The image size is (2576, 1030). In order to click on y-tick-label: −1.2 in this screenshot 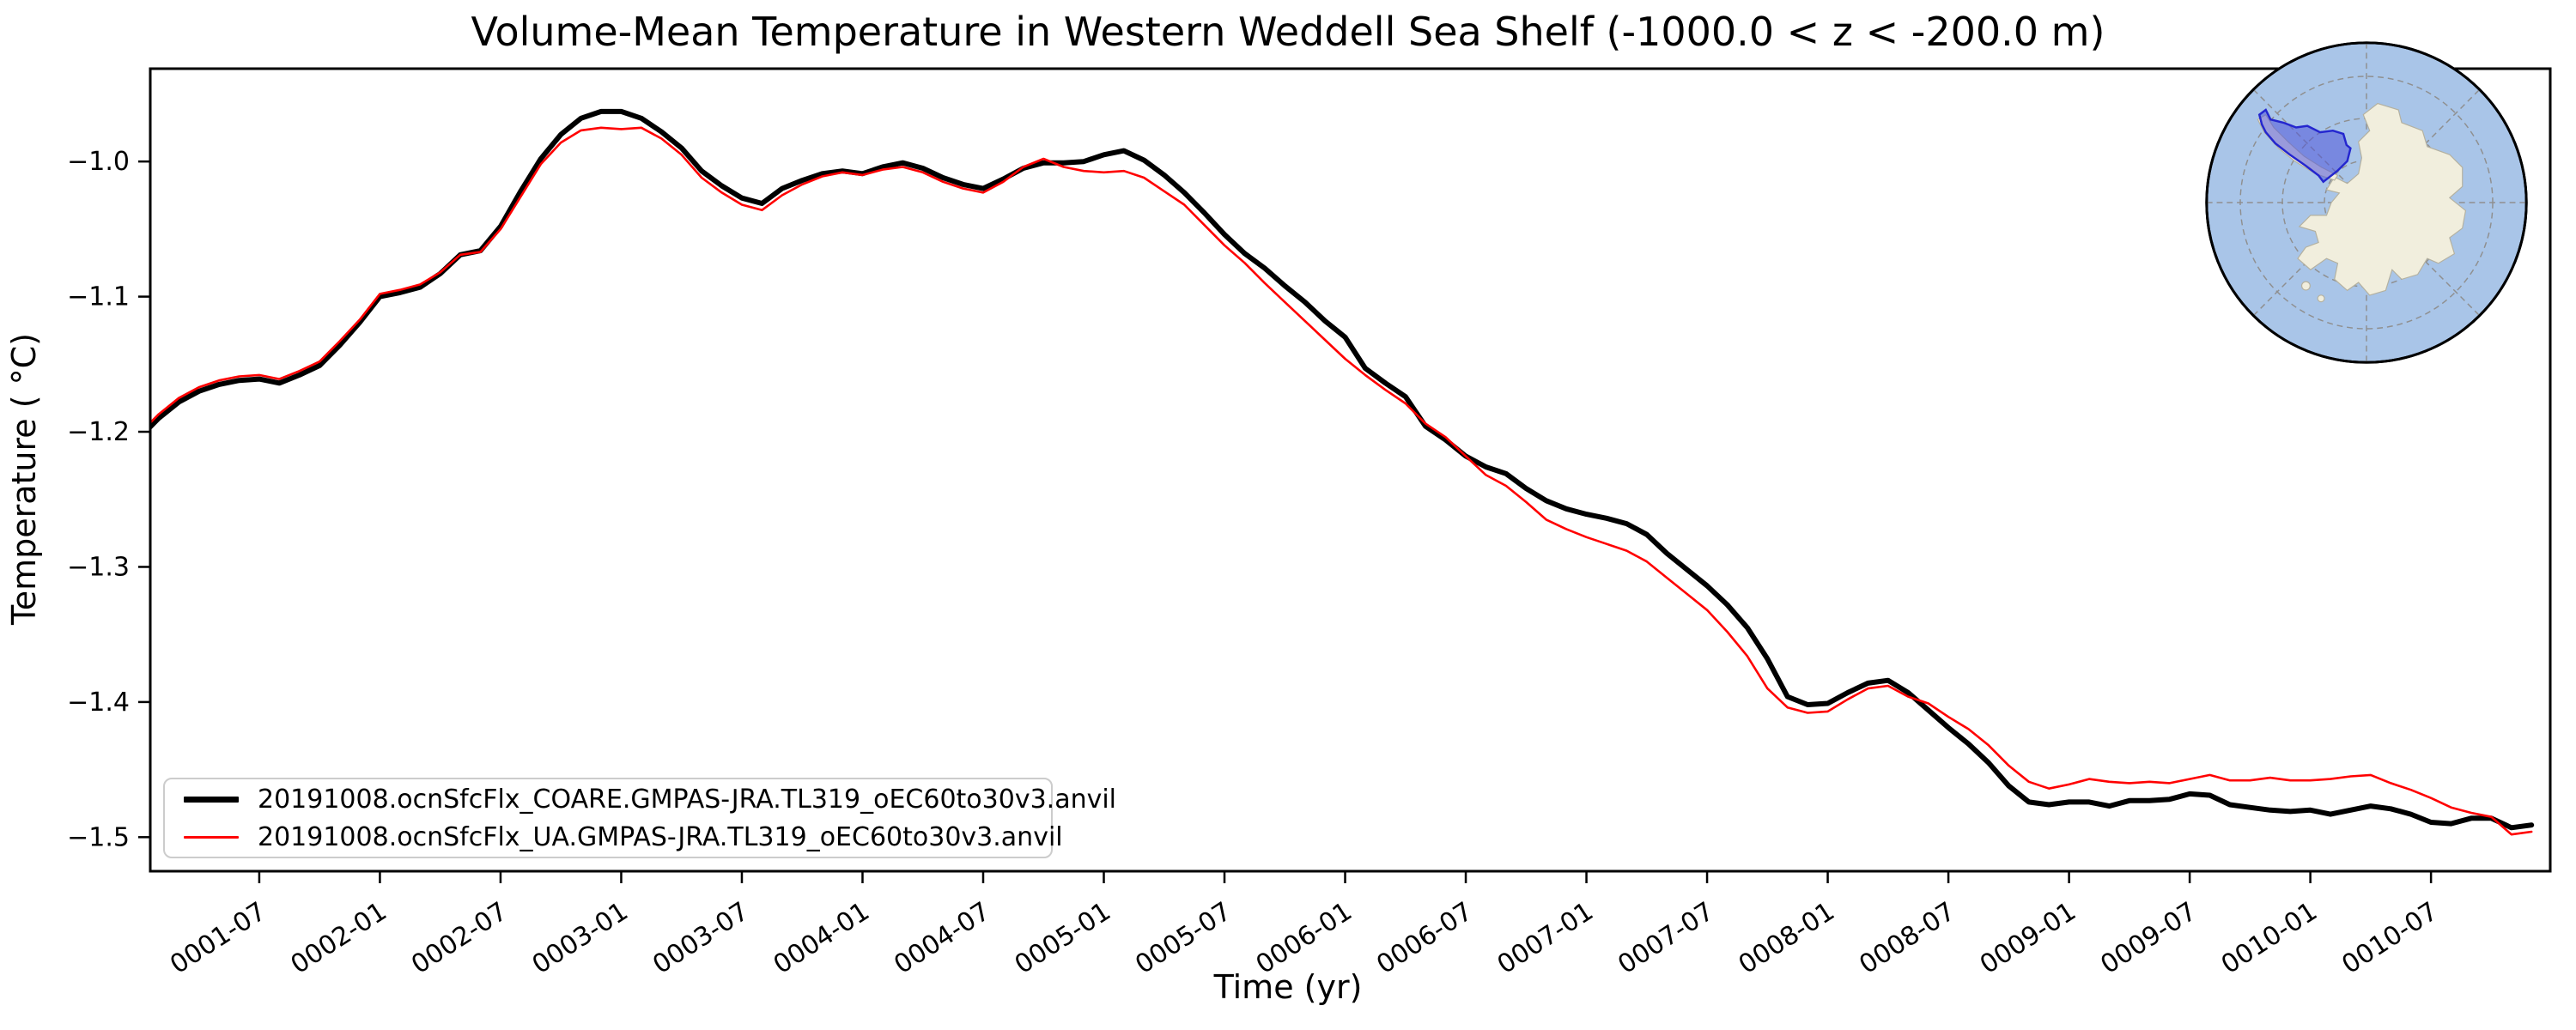, I will do `click(98, 432)`.